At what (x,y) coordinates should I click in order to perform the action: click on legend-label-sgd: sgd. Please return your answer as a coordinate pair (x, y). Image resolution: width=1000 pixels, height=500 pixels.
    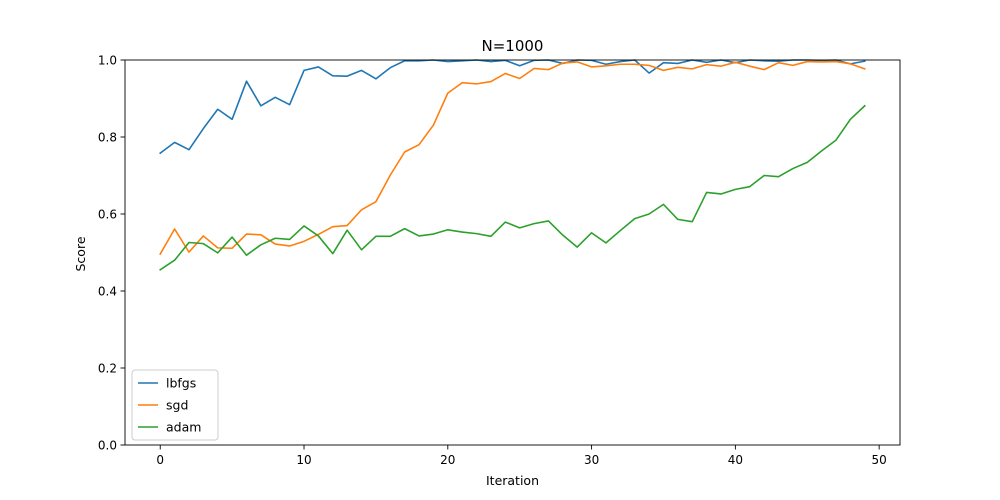
    Looking at the image, I should click on (177, 405).